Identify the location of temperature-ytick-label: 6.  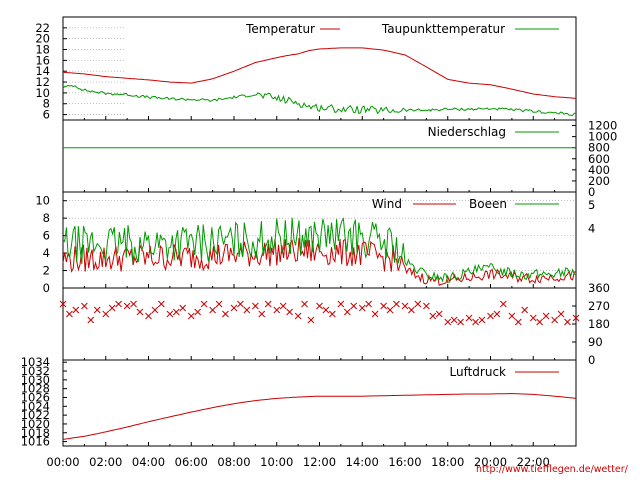
(46, 115).